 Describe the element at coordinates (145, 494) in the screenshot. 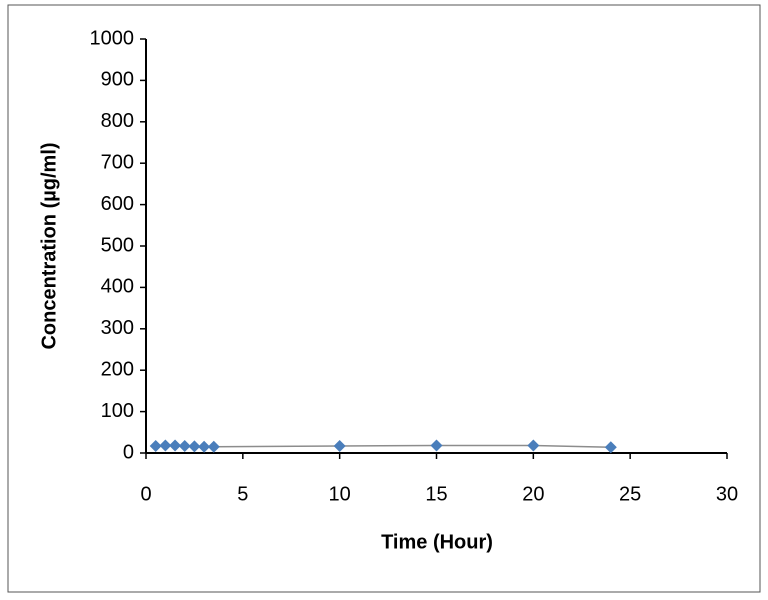

I see `x-tick-label: 0` at that location.